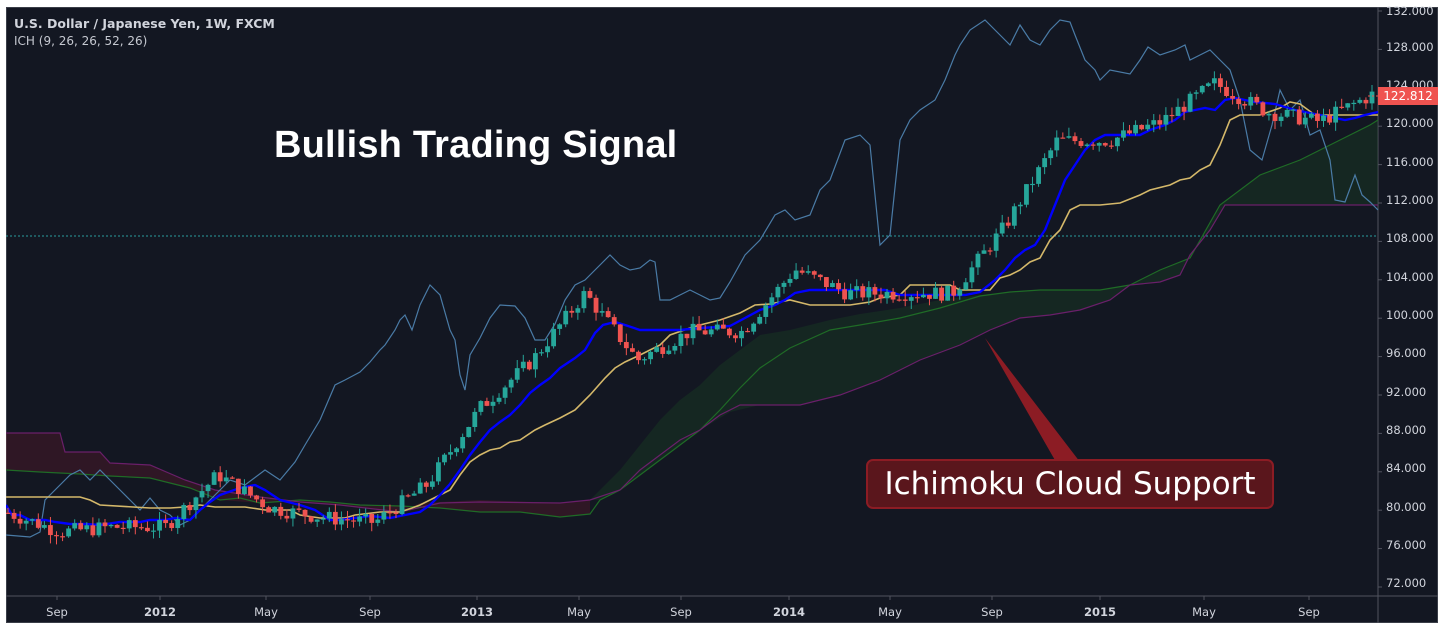  Describe the element at coordinates (789, 612) in the screenshot. I see `time-tick: 2014` at that location.